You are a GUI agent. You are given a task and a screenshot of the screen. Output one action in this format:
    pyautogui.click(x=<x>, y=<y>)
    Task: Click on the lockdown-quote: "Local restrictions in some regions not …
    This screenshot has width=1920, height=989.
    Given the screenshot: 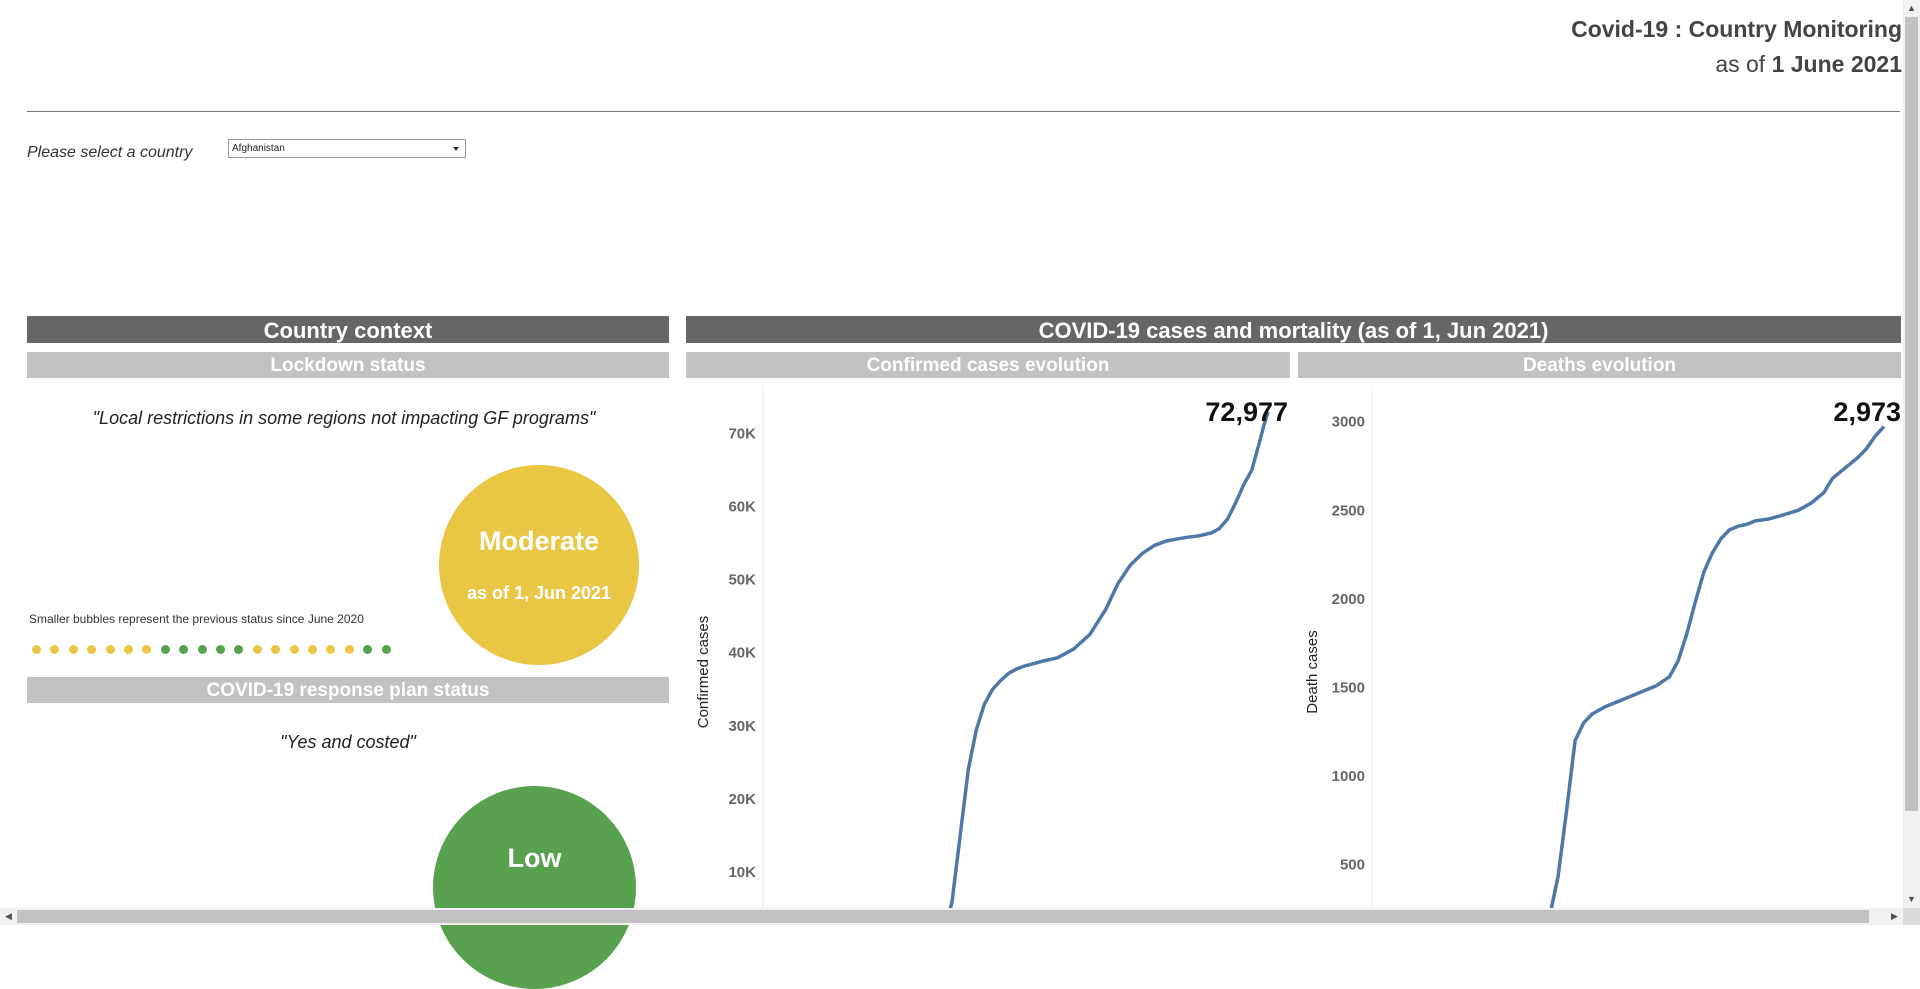 What is the action you would take?
    pyautogui.click(x=344, y=418)
    